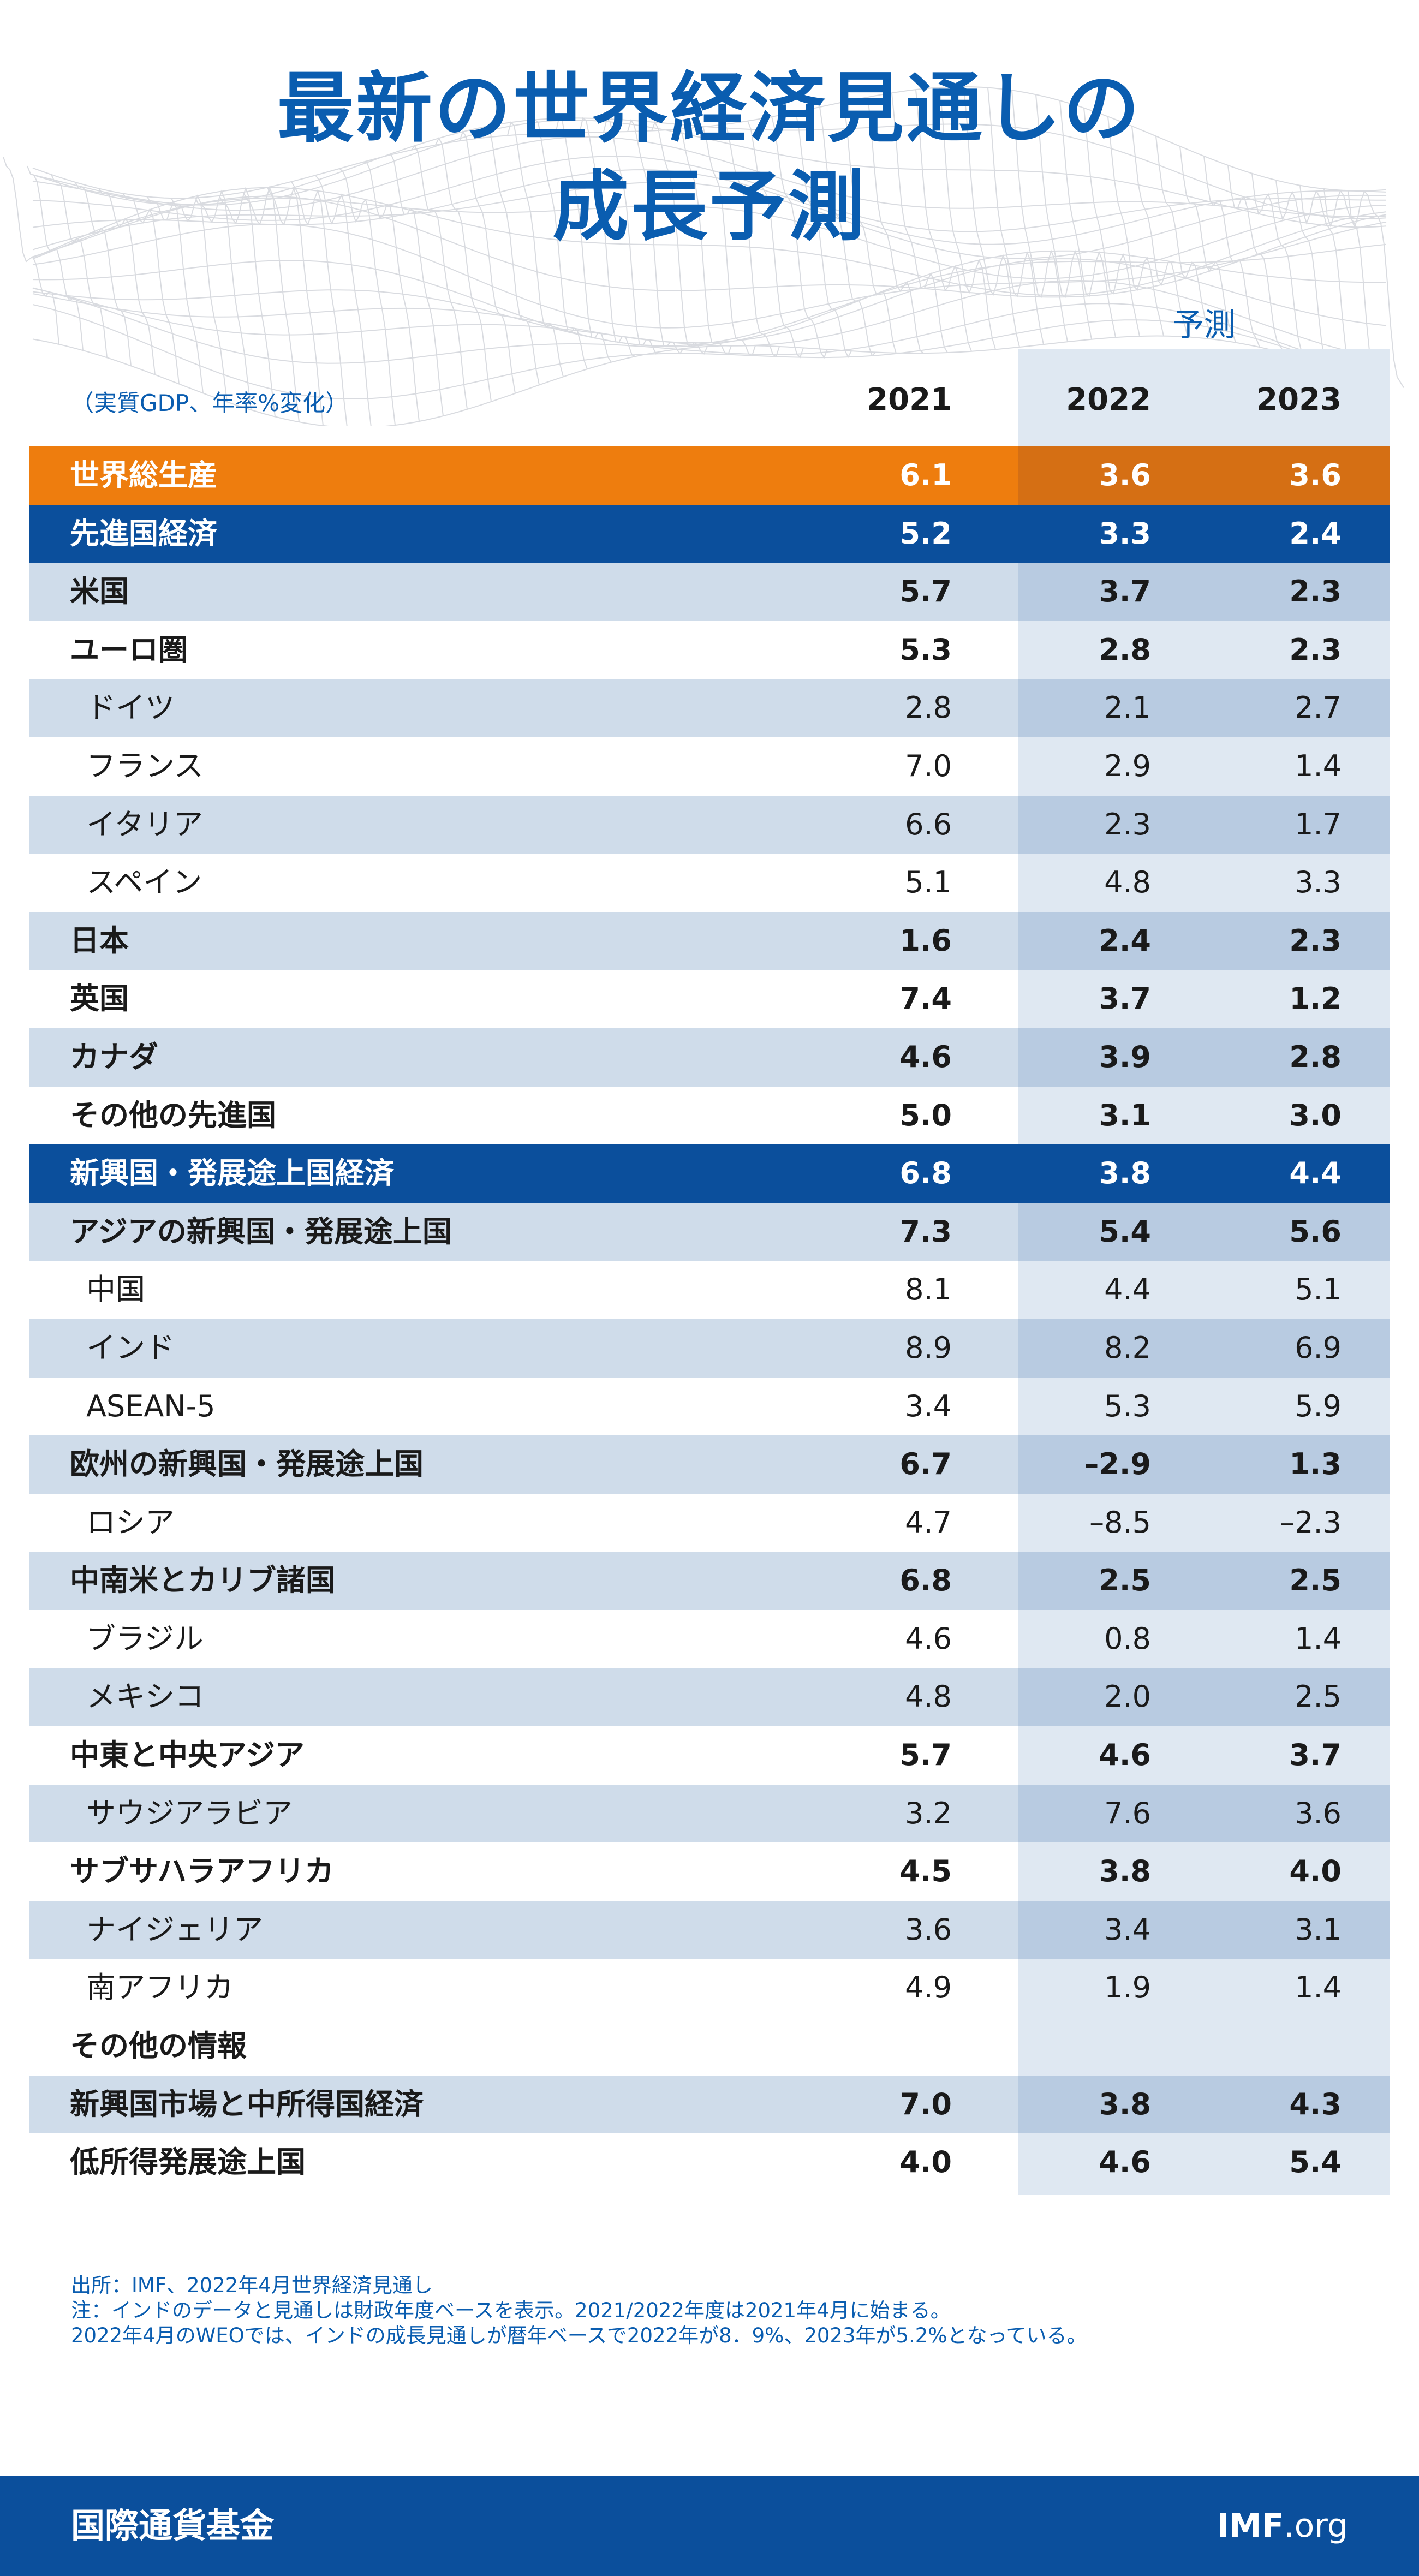 The image size is (1419, 2576). I want to click on value-2022: 7.6, so click(1127, 1813).